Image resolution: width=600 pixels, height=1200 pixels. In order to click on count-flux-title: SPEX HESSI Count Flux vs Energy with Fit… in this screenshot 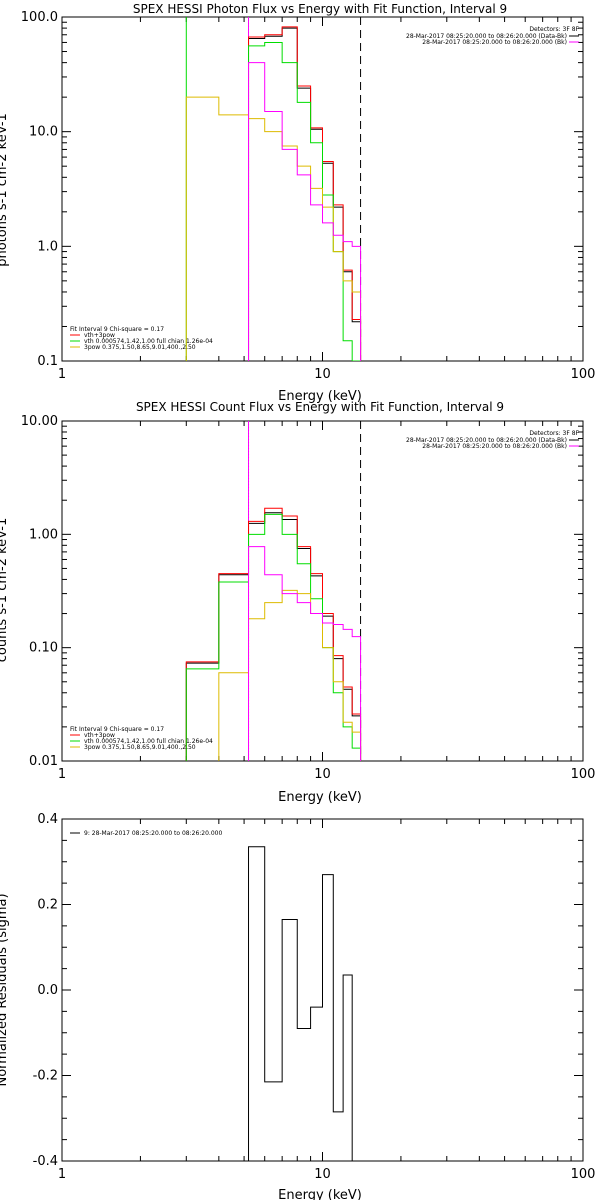, I will do `click(320, 407)`.